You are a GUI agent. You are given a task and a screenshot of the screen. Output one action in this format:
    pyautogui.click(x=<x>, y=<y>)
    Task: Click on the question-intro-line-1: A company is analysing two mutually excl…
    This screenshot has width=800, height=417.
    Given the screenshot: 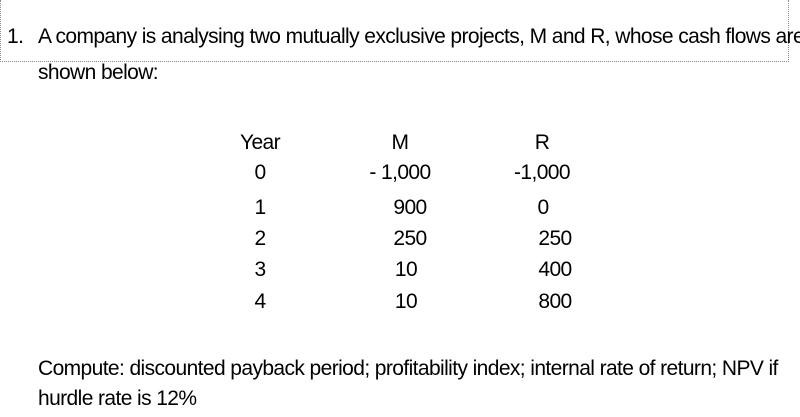 What is the action you would take?
    pyautogui.click(x=419, y=36)
    